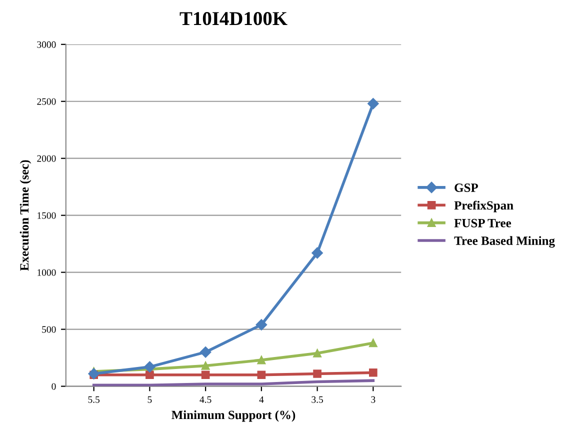  What do you see at coordinates (47, 272) in the screenshot?
I see `y-tick-label: 1000` at bounding box center [47, 272].